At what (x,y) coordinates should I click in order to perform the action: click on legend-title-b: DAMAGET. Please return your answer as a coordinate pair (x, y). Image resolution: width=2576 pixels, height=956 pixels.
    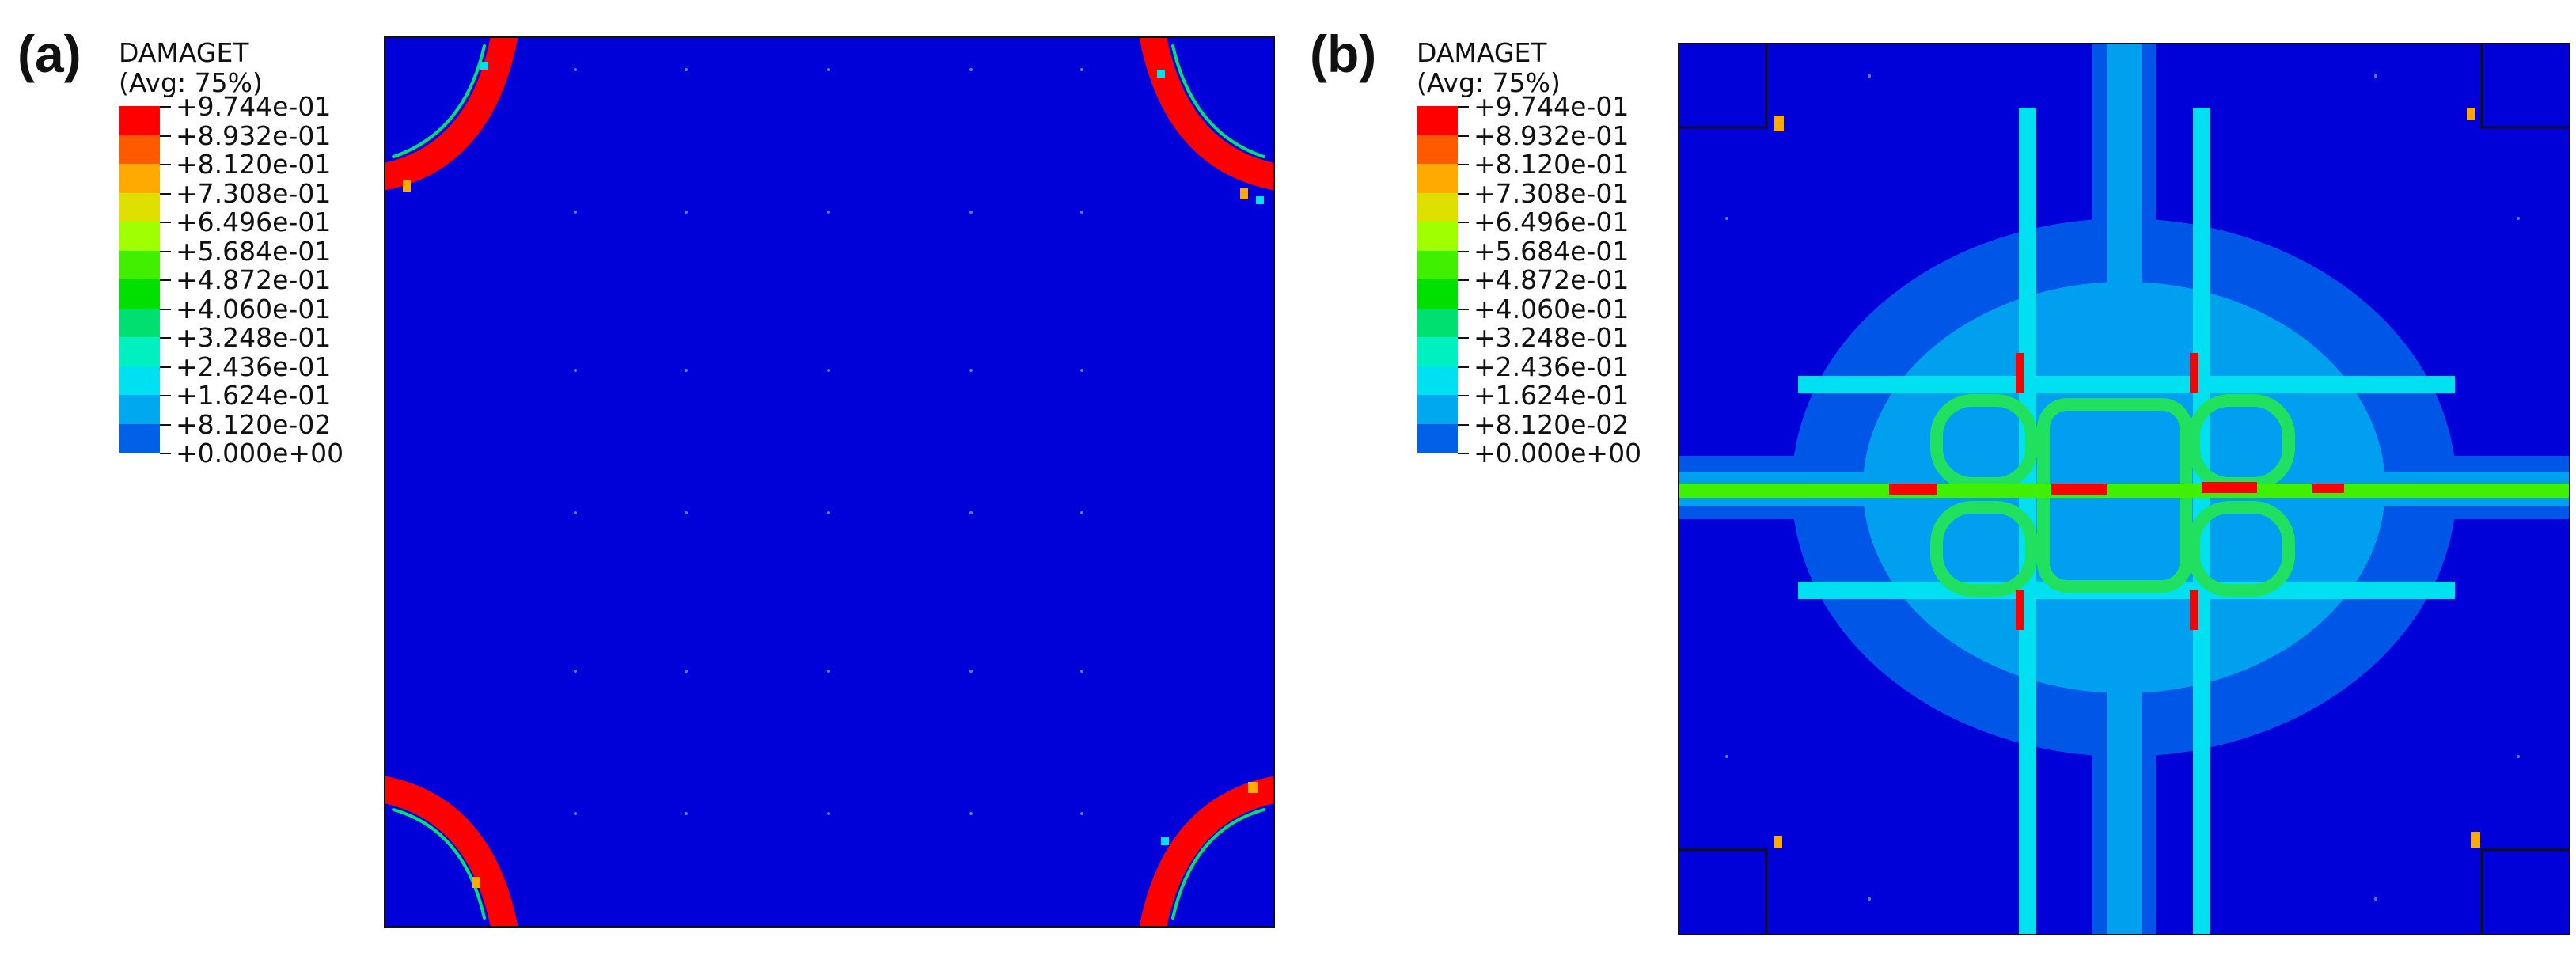
    Looking at the image, I should click on (1482, 52).